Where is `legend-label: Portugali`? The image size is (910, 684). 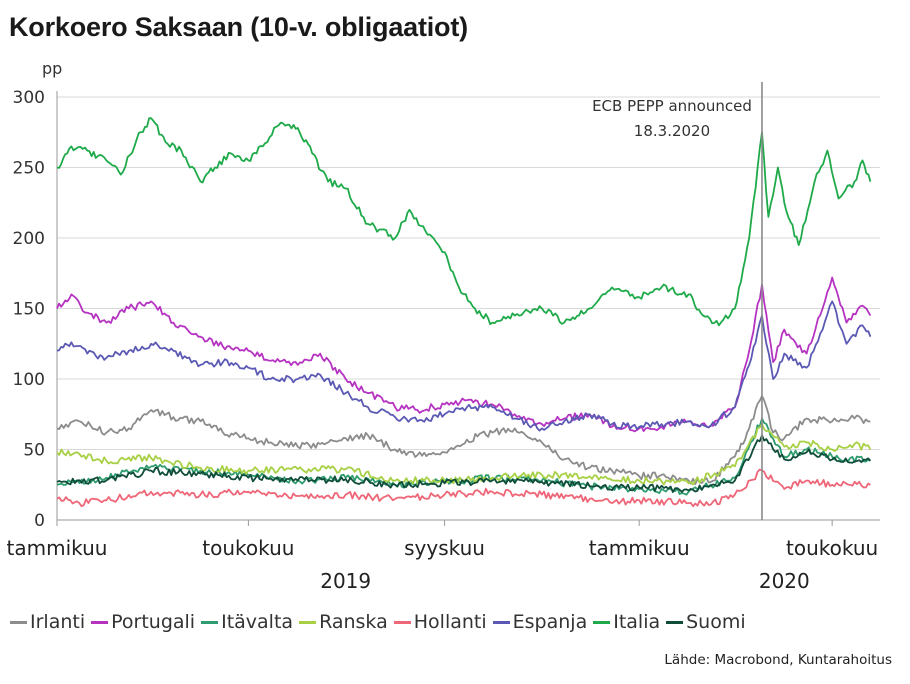
legend-label: Portugali is located at coordinates (153, 622).